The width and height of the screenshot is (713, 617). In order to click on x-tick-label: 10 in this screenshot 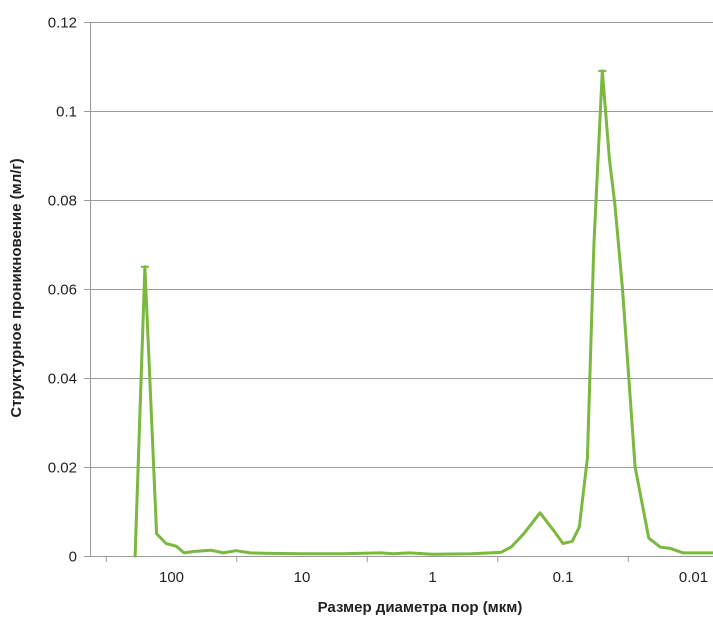, I will do `click(302, 577)`.